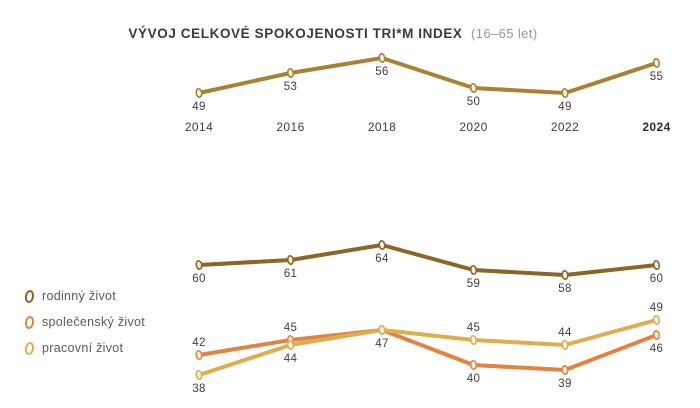 Image resolution: width=700 pixels, height=408 pixels. What do you see at coordinates (656, 349) in the screenshot?
I see `data-point-label-spolecensky-zivot: 46` at bounding box center [656, 349].